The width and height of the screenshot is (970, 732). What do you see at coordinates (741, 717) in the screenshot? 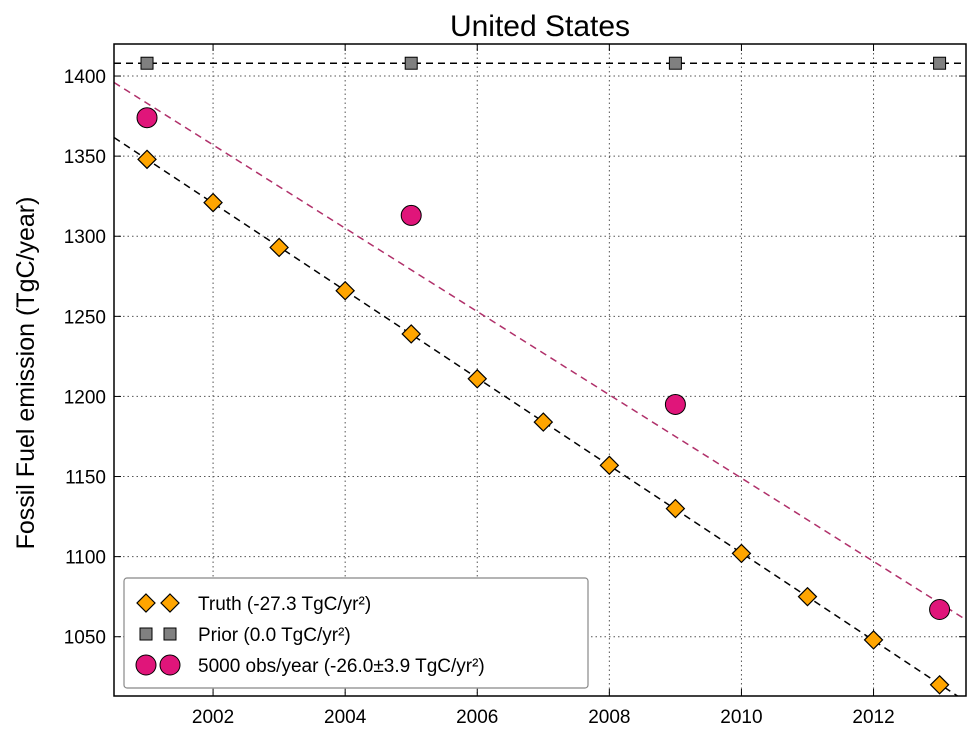
I see `x-tick-label: 2010` at bounding box center [741, 717].